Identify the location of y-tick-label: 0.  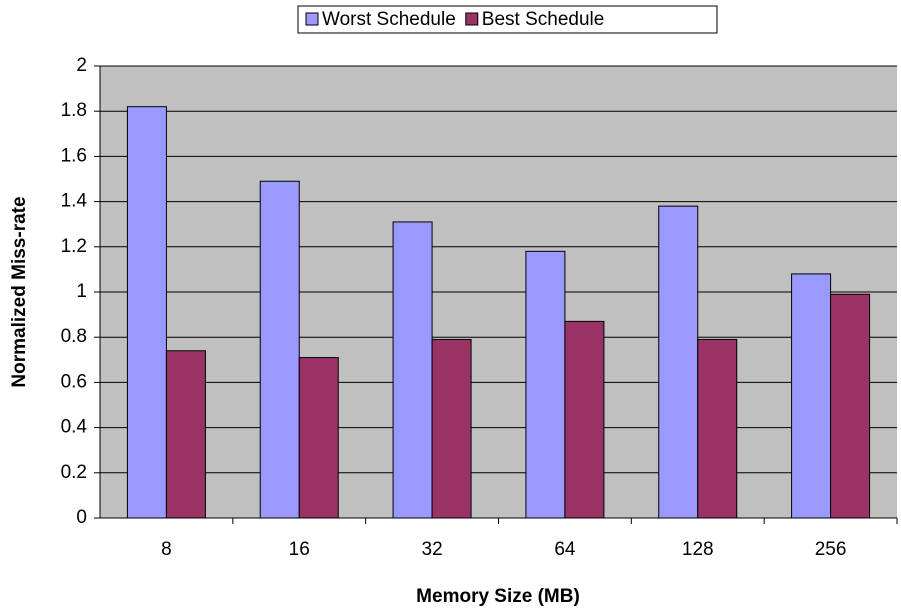
(81, 517).